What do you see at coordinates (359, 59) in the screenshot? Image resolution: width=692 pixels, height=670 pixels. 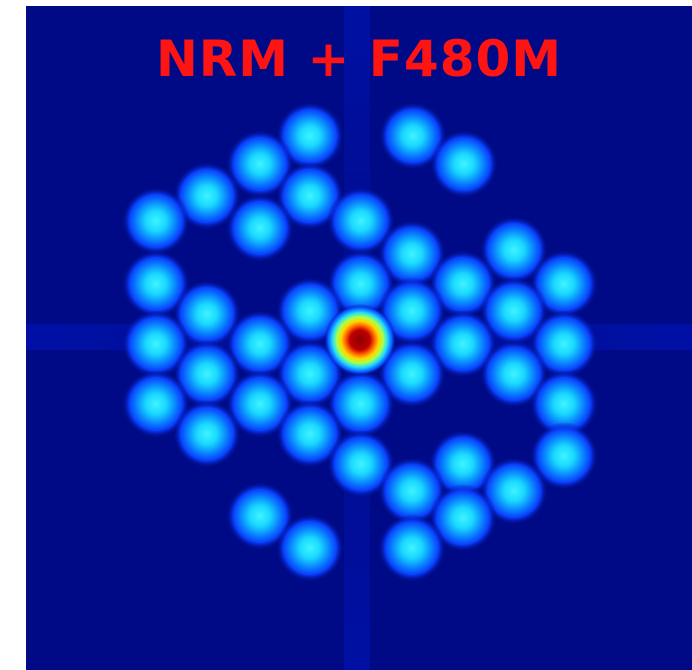 I see `image-title: NRM + F480M` at bounding box center [359, 59].